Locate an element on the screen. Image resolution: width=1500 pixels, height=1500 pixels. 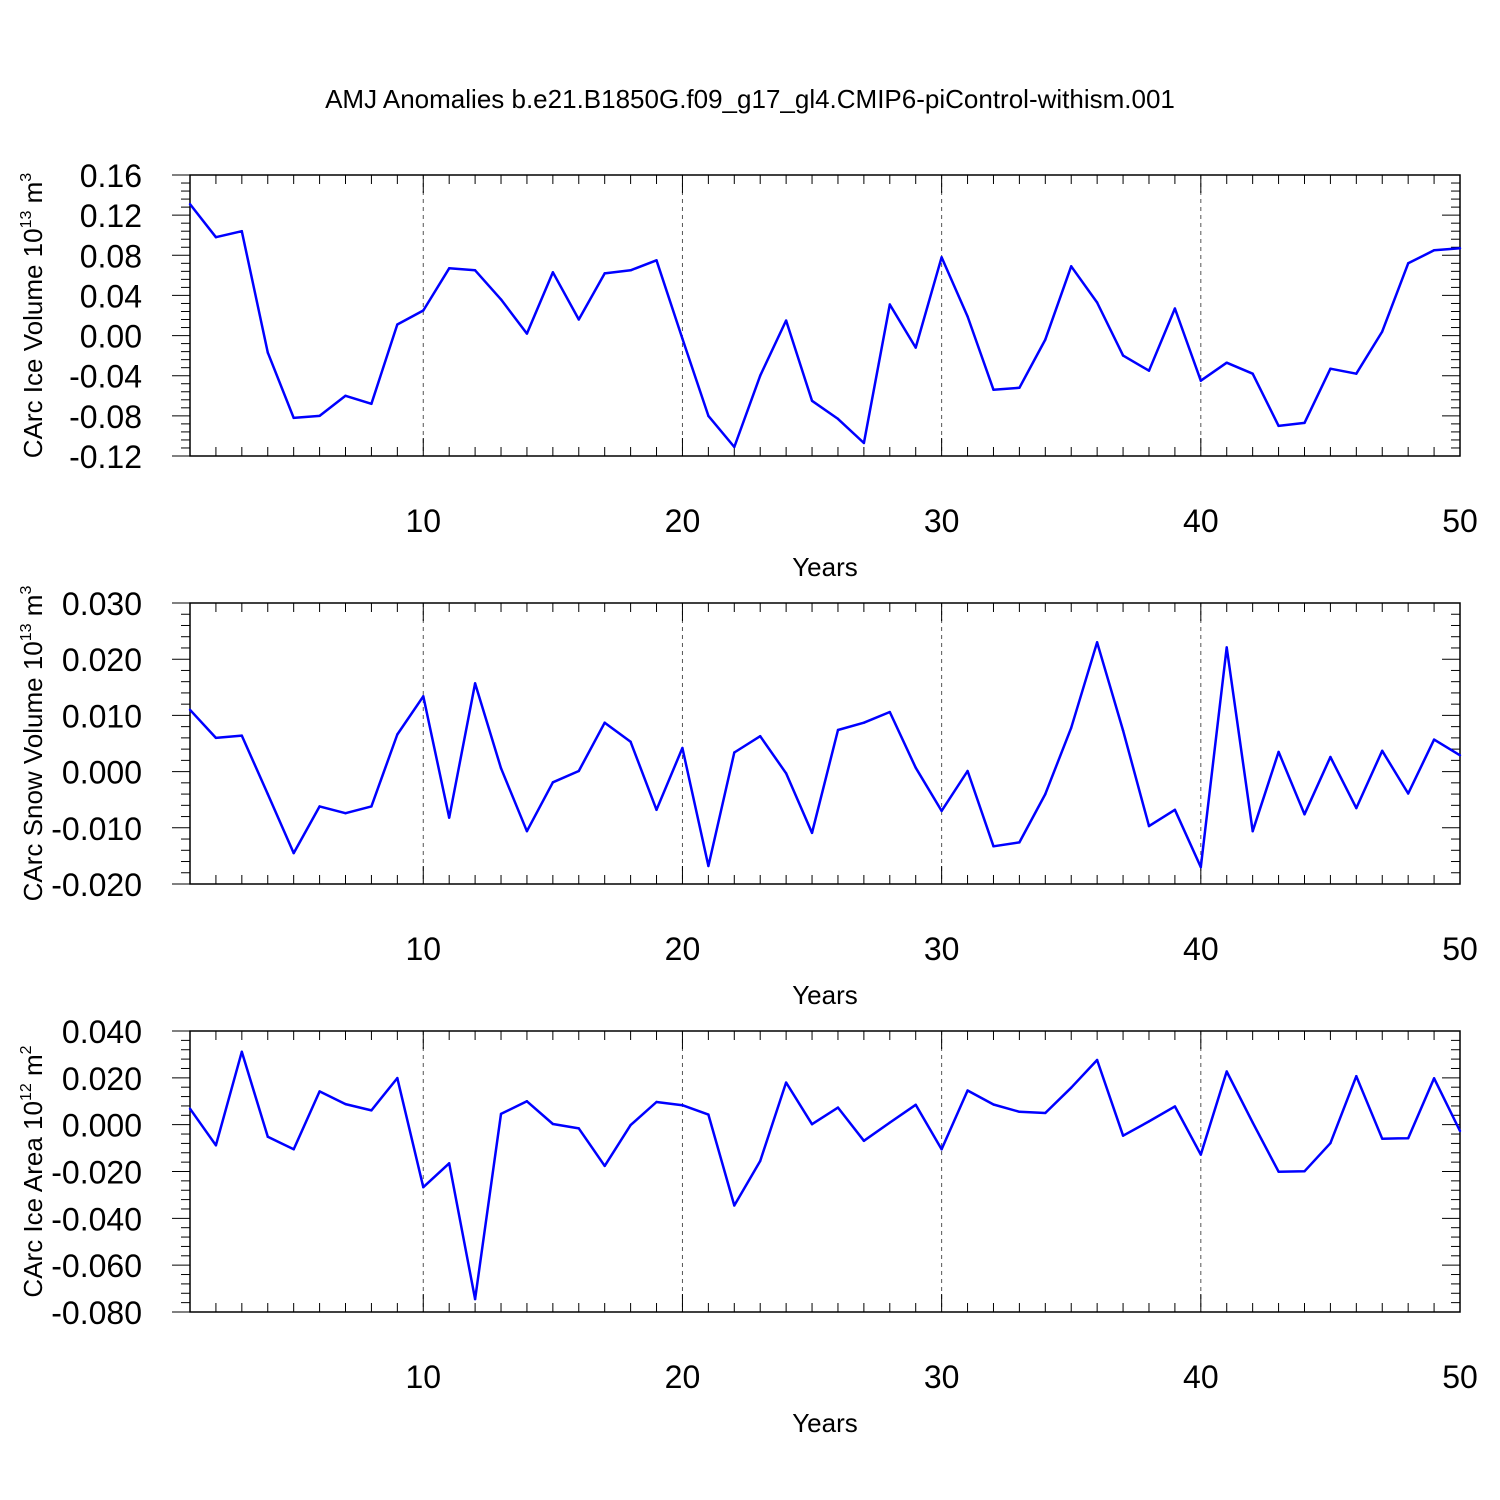
x-tick-label: 40 is located at coordinates (1201, 521).